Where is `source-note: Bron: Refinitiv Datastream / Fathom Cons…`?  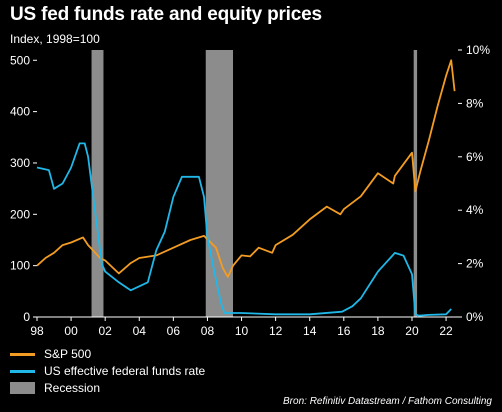 source-note: Bron: Refinitiv Datastream / Fathom Cons… is located at coordinates (387, 401).